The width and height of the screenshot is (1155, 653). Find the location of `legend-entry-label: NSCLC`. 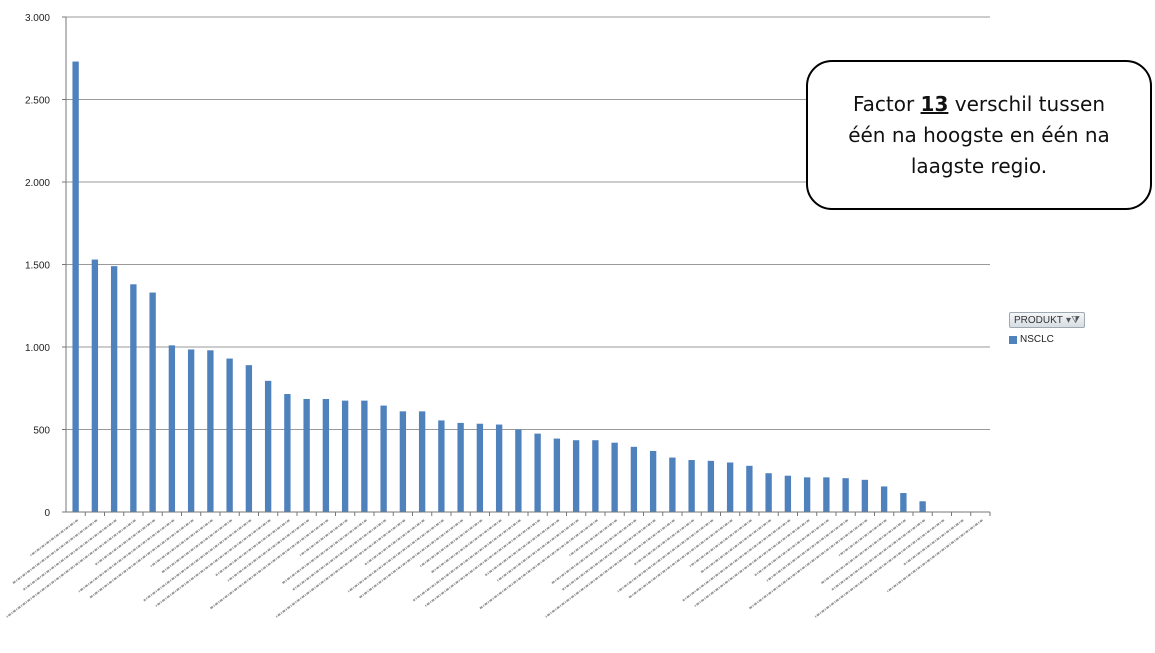

legend-entry-label: NSCLC is located at coordinates (1037, 339).